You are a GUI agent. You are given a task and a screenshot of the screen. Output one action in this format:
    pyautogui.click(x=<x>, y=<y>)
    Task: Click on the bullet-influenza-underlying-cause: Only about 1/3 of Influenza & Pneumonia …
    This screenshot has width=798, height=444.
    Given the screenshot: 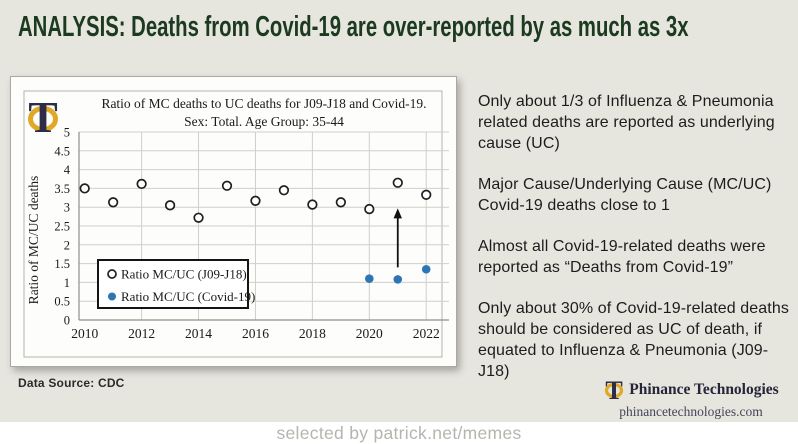 What is the action you would take?
    pyautogui.click(x=626, y=122)
    